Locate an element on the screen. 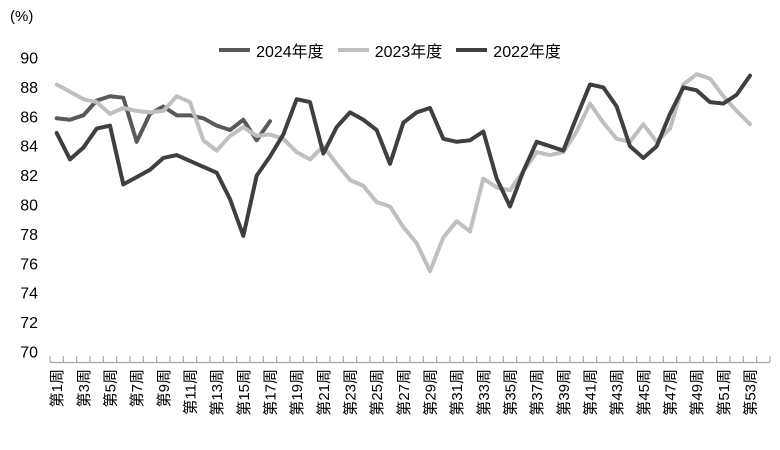 The image size is (780, 450). y-axis-tick-label: 90 is located at coordinates (29, 59).